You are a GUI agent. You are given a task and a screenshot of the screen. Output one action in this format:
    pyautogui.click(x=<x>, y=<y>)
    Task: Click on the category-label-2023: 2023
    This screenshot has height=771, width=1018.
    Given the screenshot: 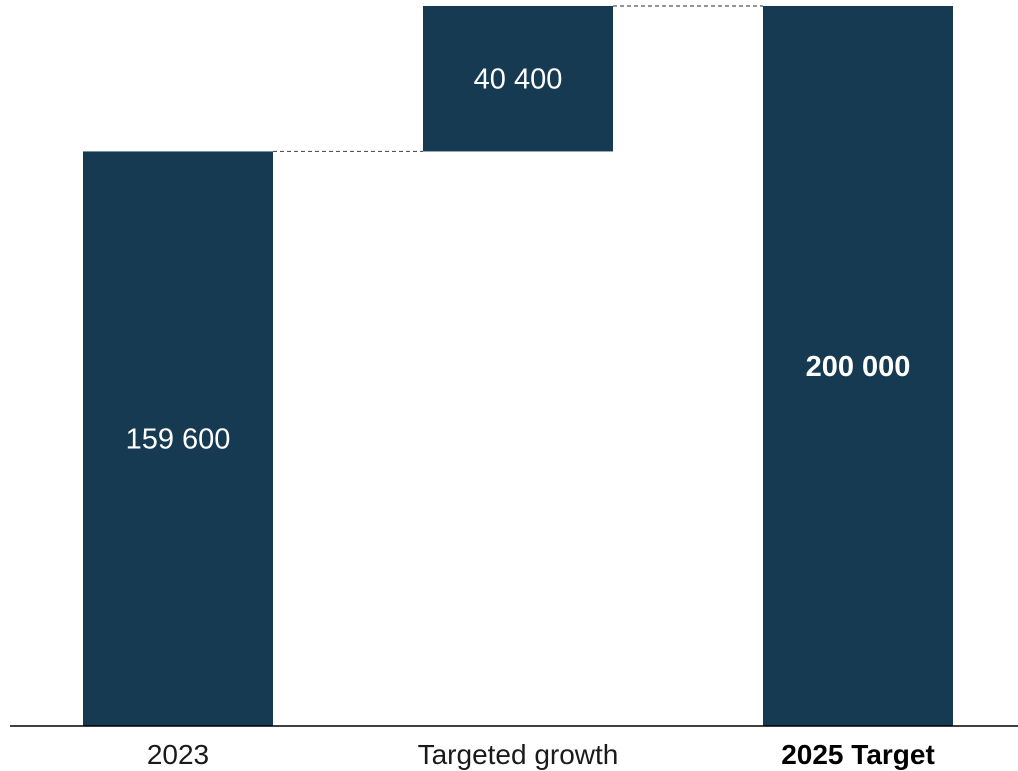 What is the action you would take?
    pyautogui.click(x=178, y=754)
    